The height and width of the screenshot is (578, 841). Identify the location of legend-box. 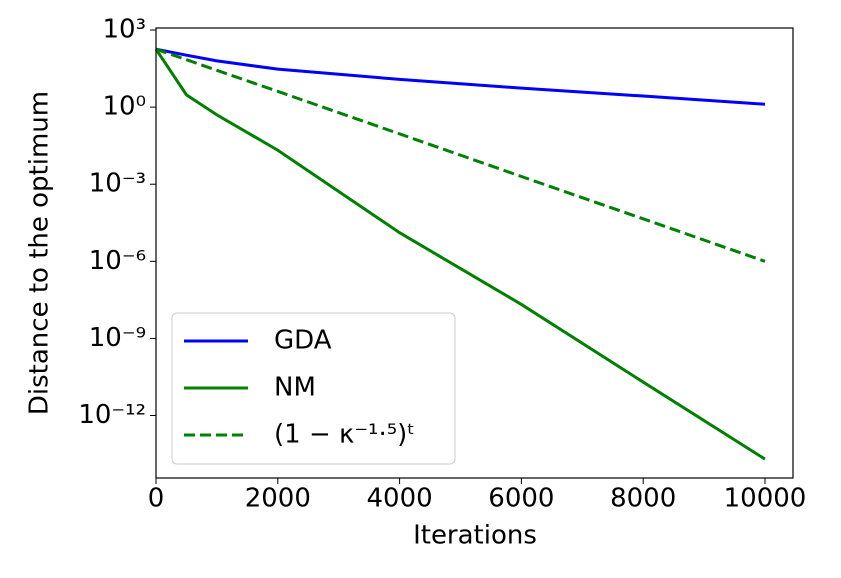
(313, 388).